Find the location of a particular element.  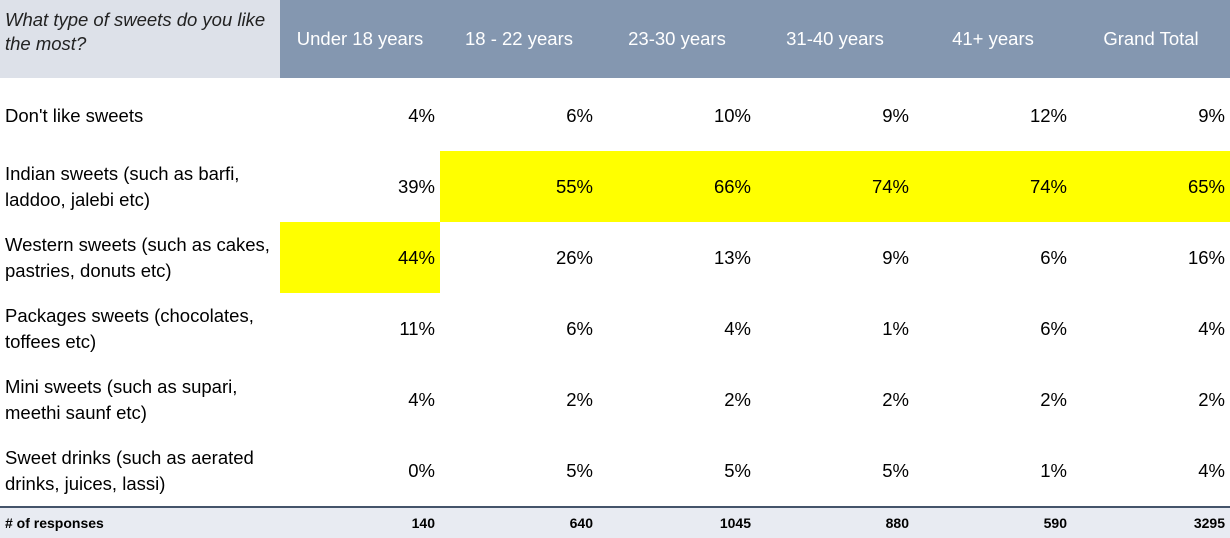

response-count: 3295 is located at coordinates (1151, 522).